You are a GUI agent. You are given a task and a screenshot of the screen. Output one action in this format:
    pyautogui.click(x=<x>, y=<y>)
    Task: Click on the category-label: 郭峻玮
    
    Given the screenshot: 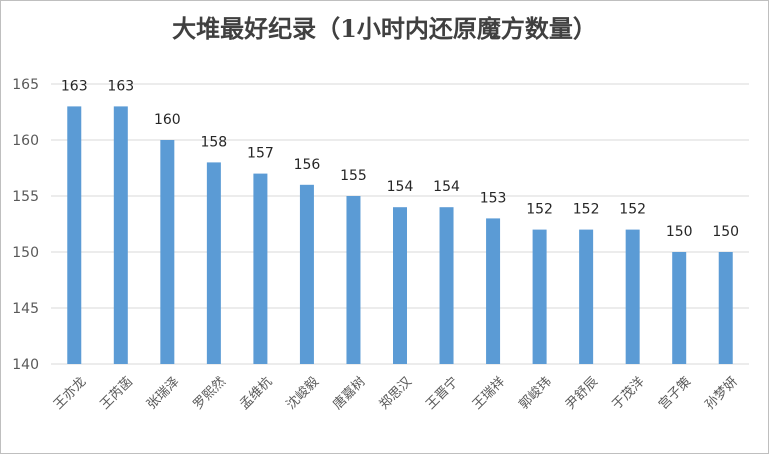 What is the action you would take?
    pyautogui.click(x=535, y=393)
    